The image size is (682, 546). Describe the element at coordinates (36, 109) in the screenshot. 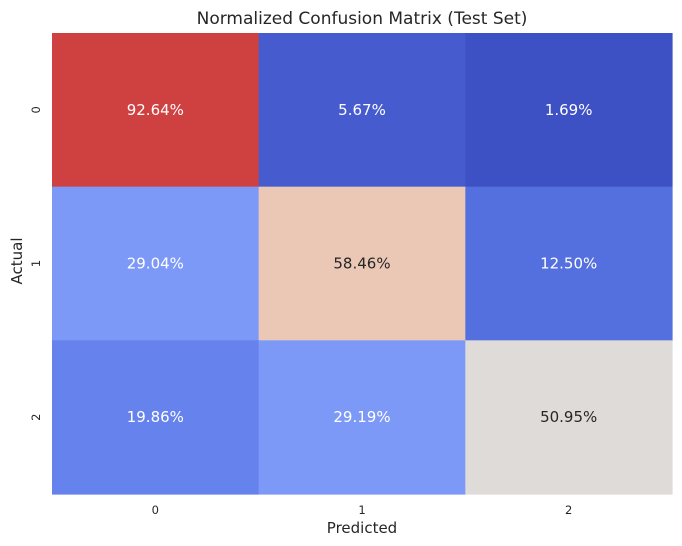

I see `y-tick-label: 0` at that location.